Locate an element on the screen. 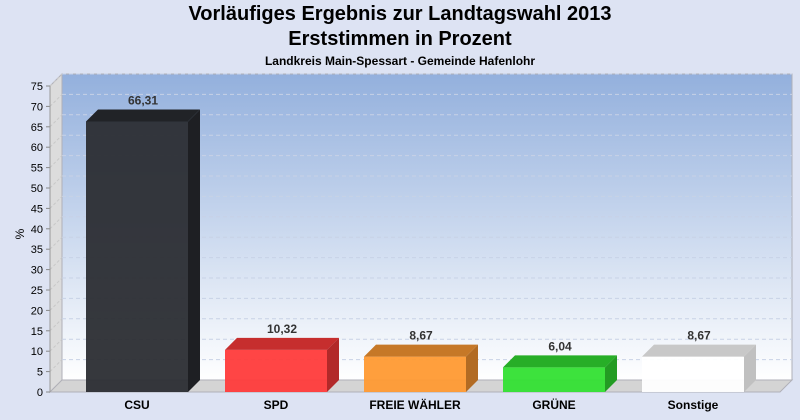 This screenshot has height=420, width=800. y-tick-label: 45 is located at coordinates (37, 209).